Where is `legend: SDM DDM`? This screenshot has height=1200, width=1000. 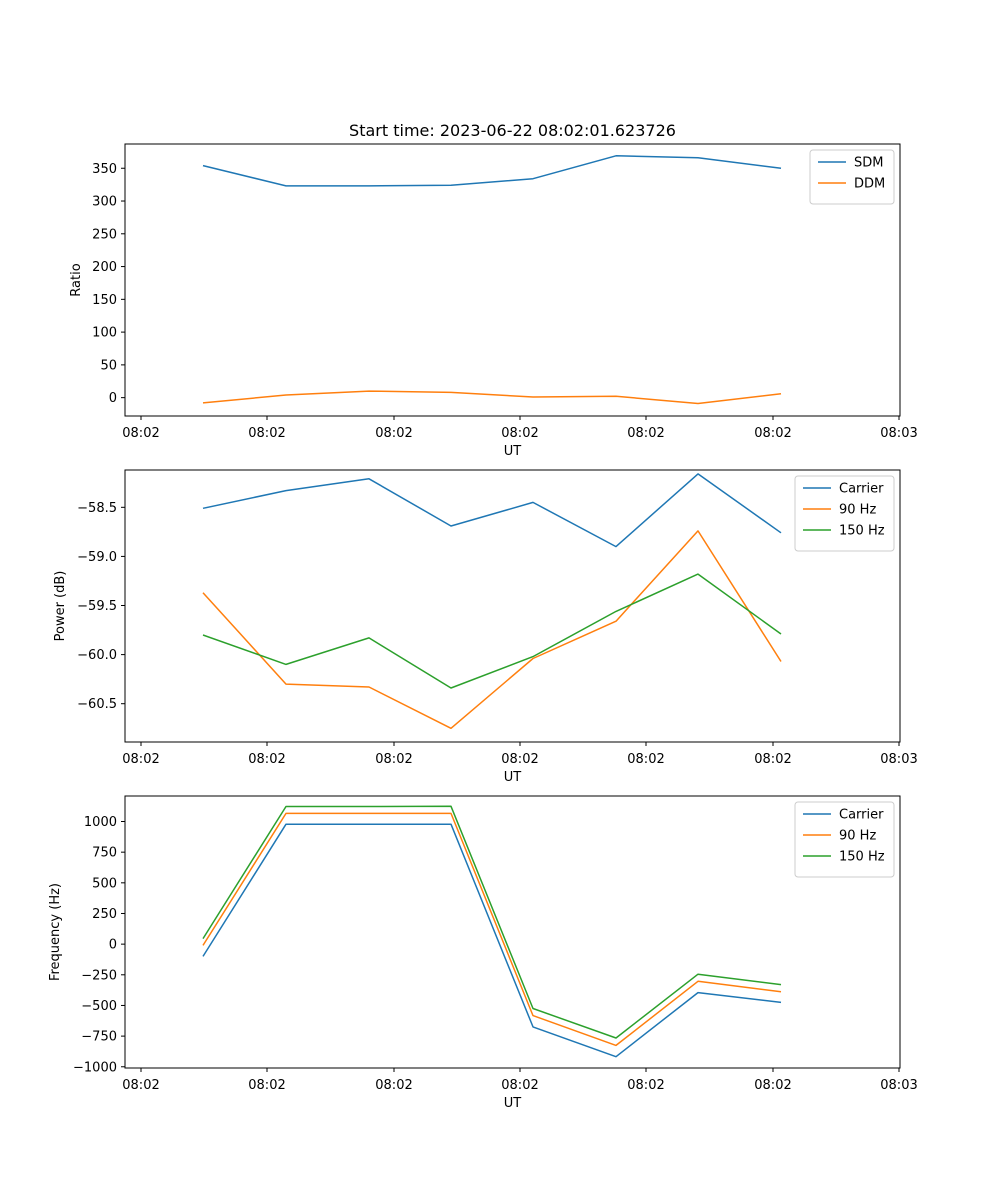
legend: SDM DDM is located at coordinates (852, 177).